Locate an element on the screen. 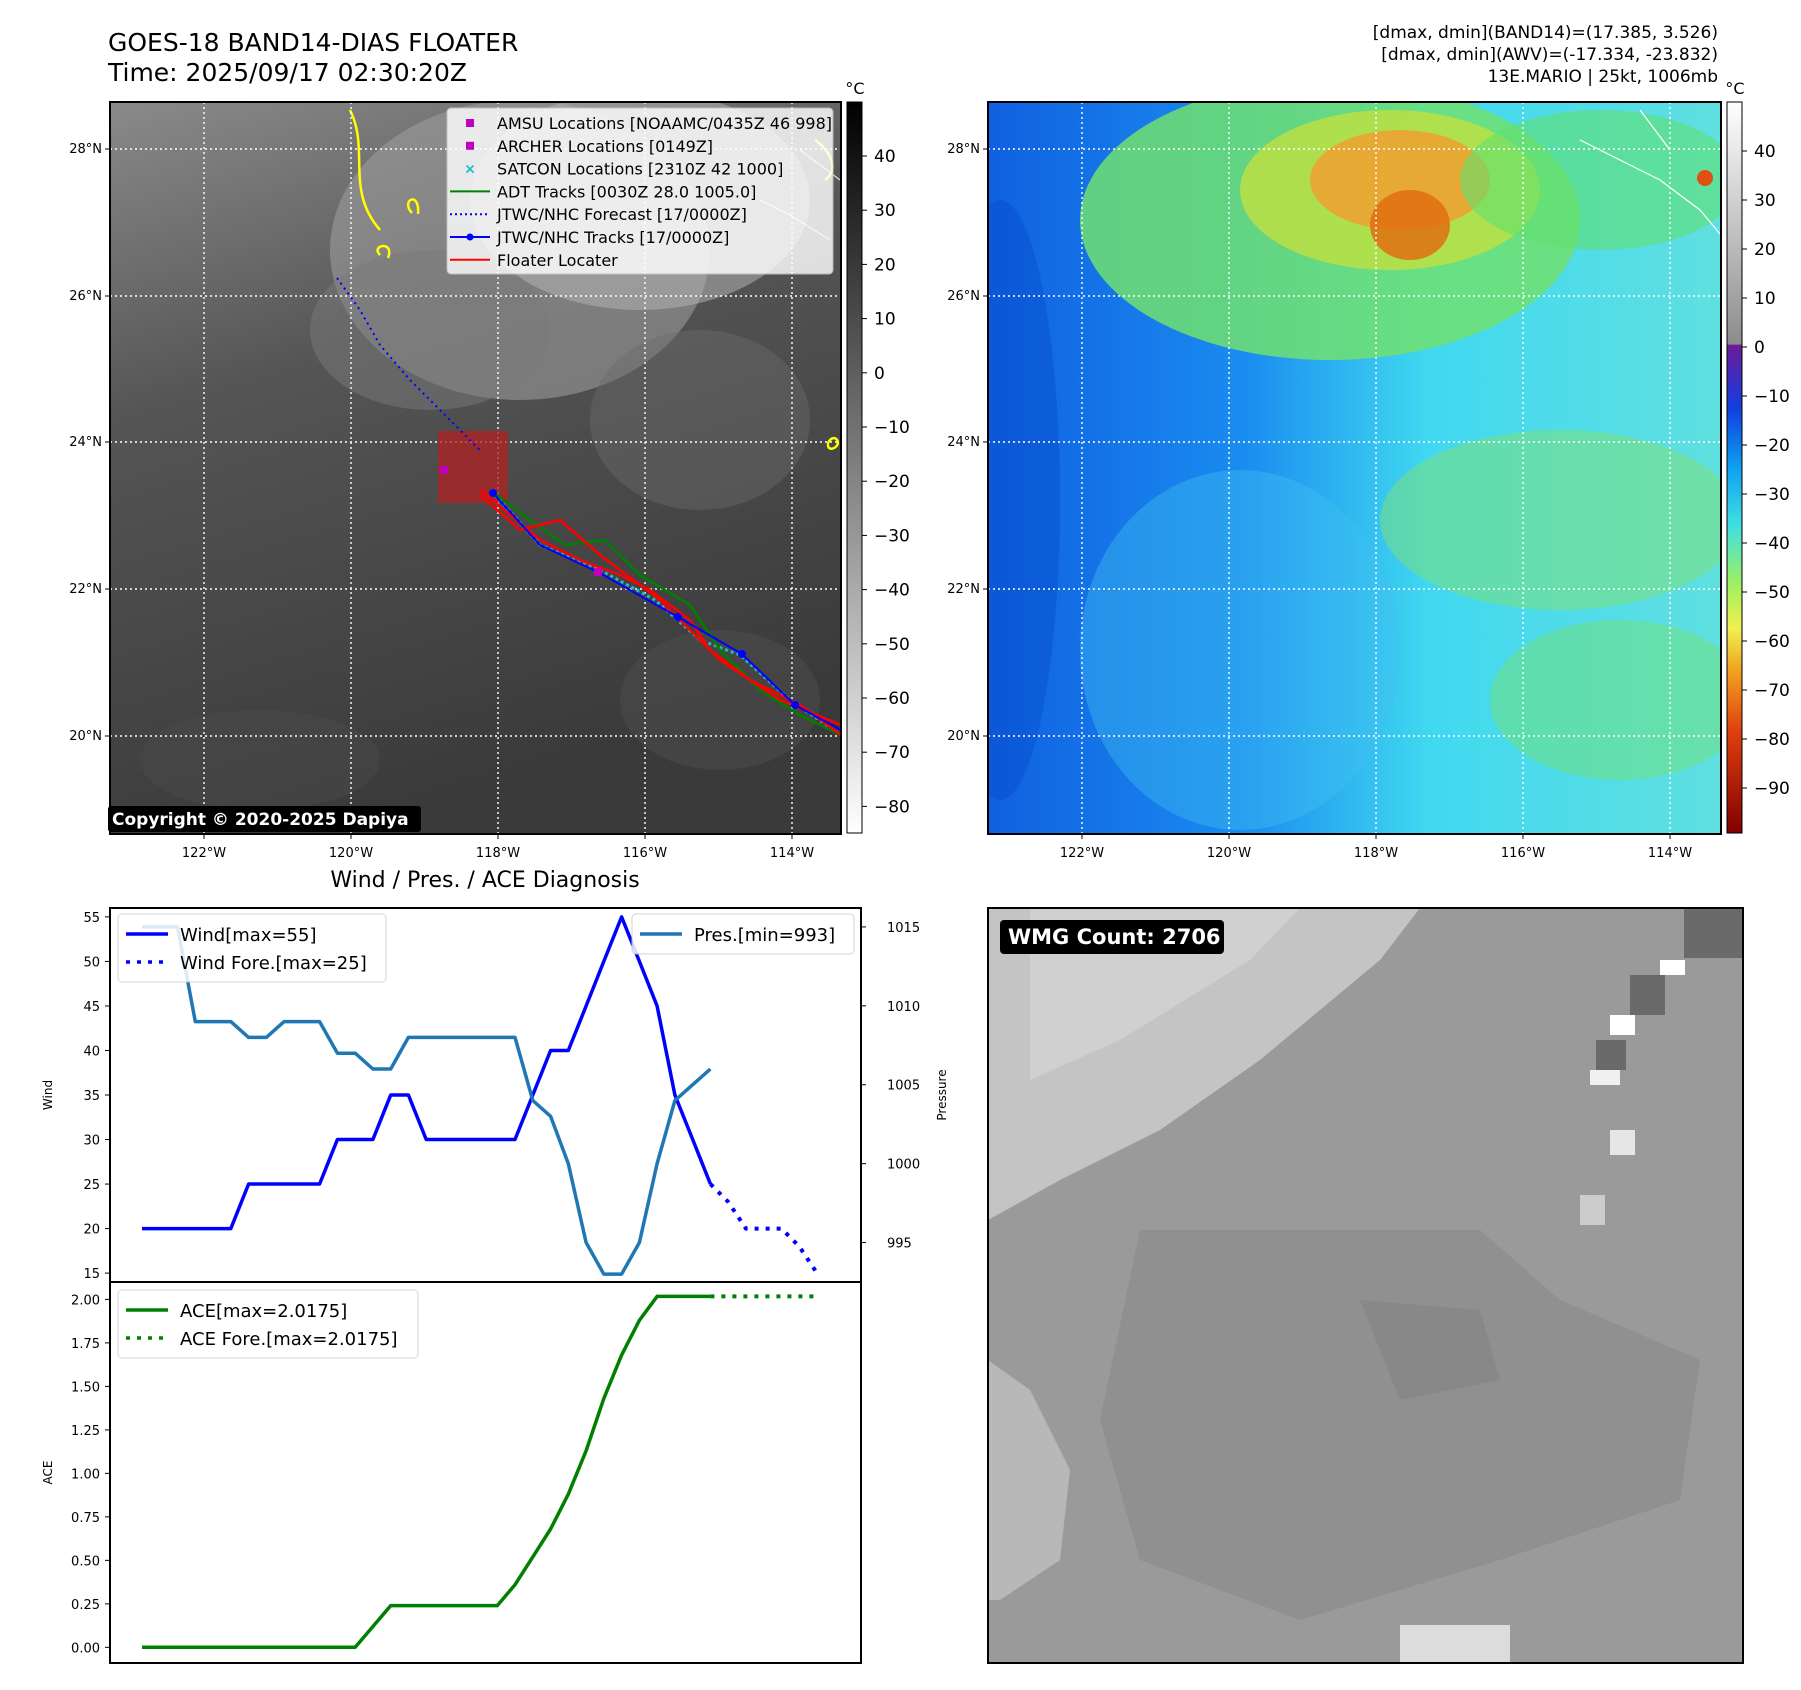 The width and height of the screenshot is (1801, 1690). diagnosis-title: Wind / Pres. / ACE Diagnosis is located at coordinates (484, 880).